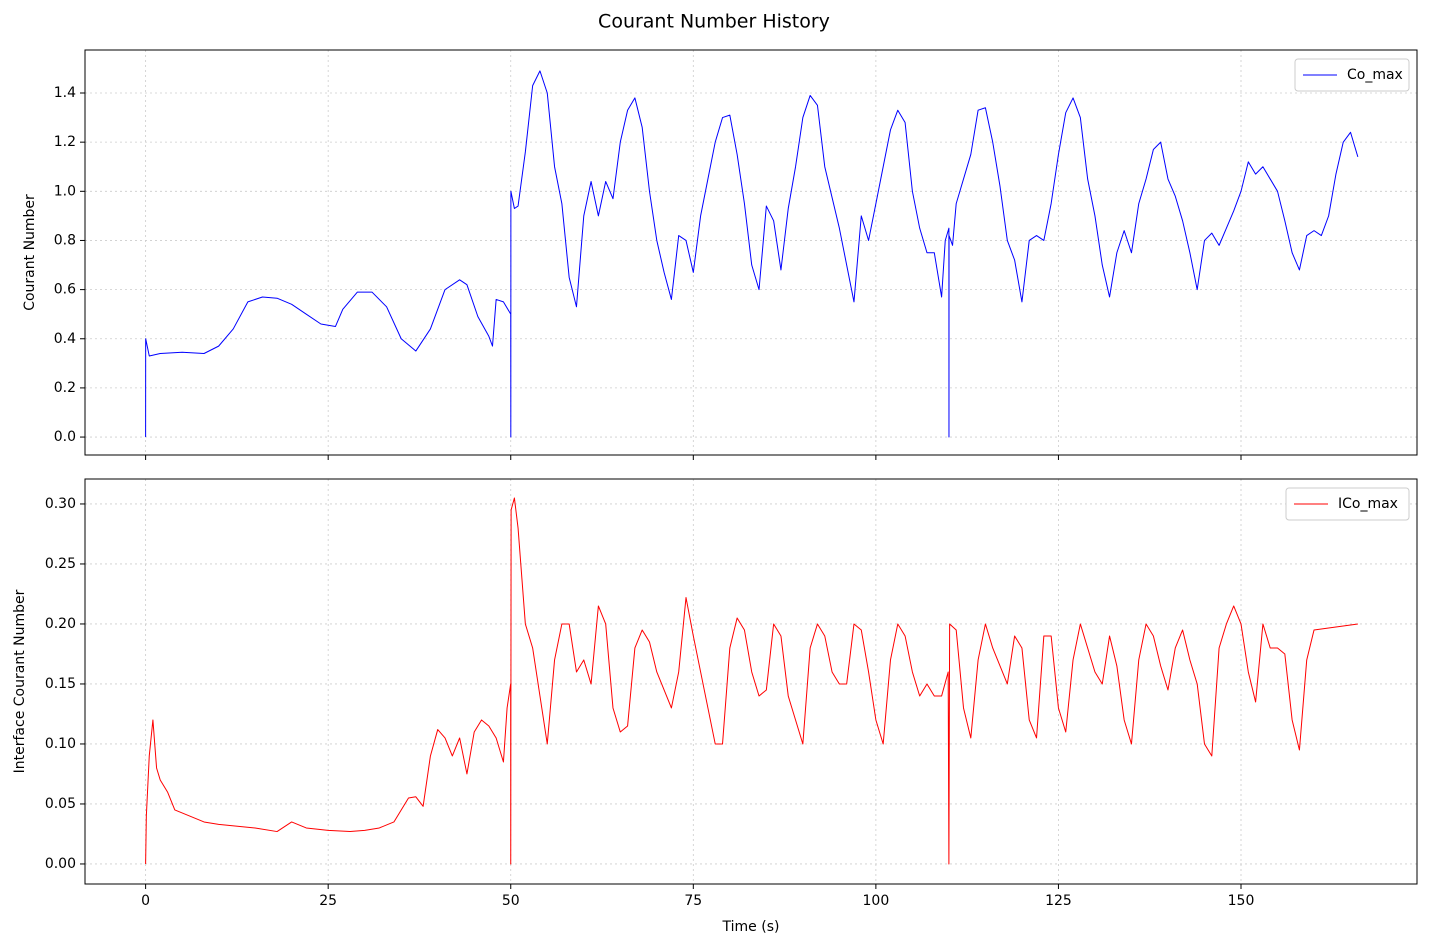 Image resolution: width=1429 pixels, height=949 pixels. What do you see at coordinates (60, 804) in the screenshot?
I see `y-tick-label: 0.05` at bounding box center [60, 804].